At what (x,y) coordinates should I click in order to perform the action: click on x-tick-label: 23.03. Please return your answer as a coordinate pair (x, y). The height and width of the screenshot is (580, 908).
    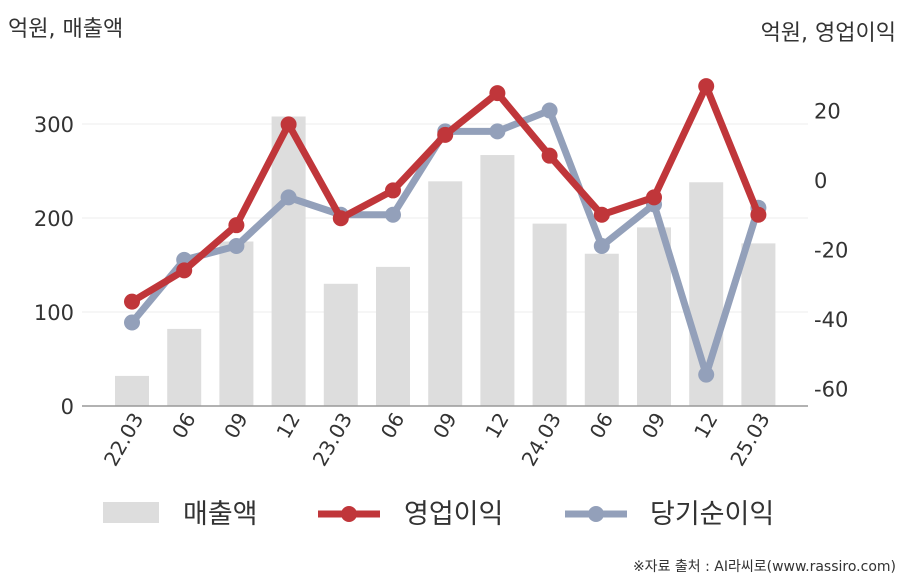
    Looking at the image, I should click on (332, 440).